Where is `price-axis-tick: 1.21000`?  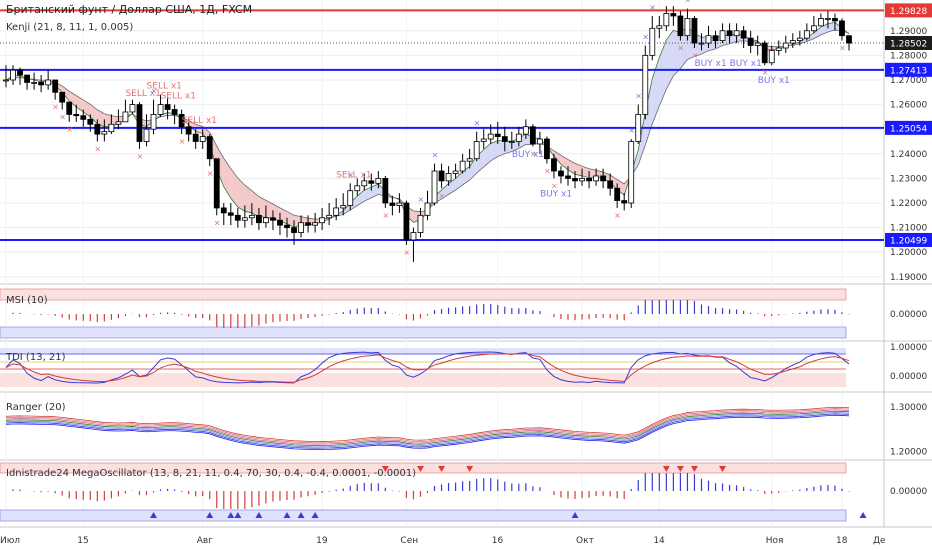
price-axis-tick: 1.21000 is located at coordinates (908, 229).